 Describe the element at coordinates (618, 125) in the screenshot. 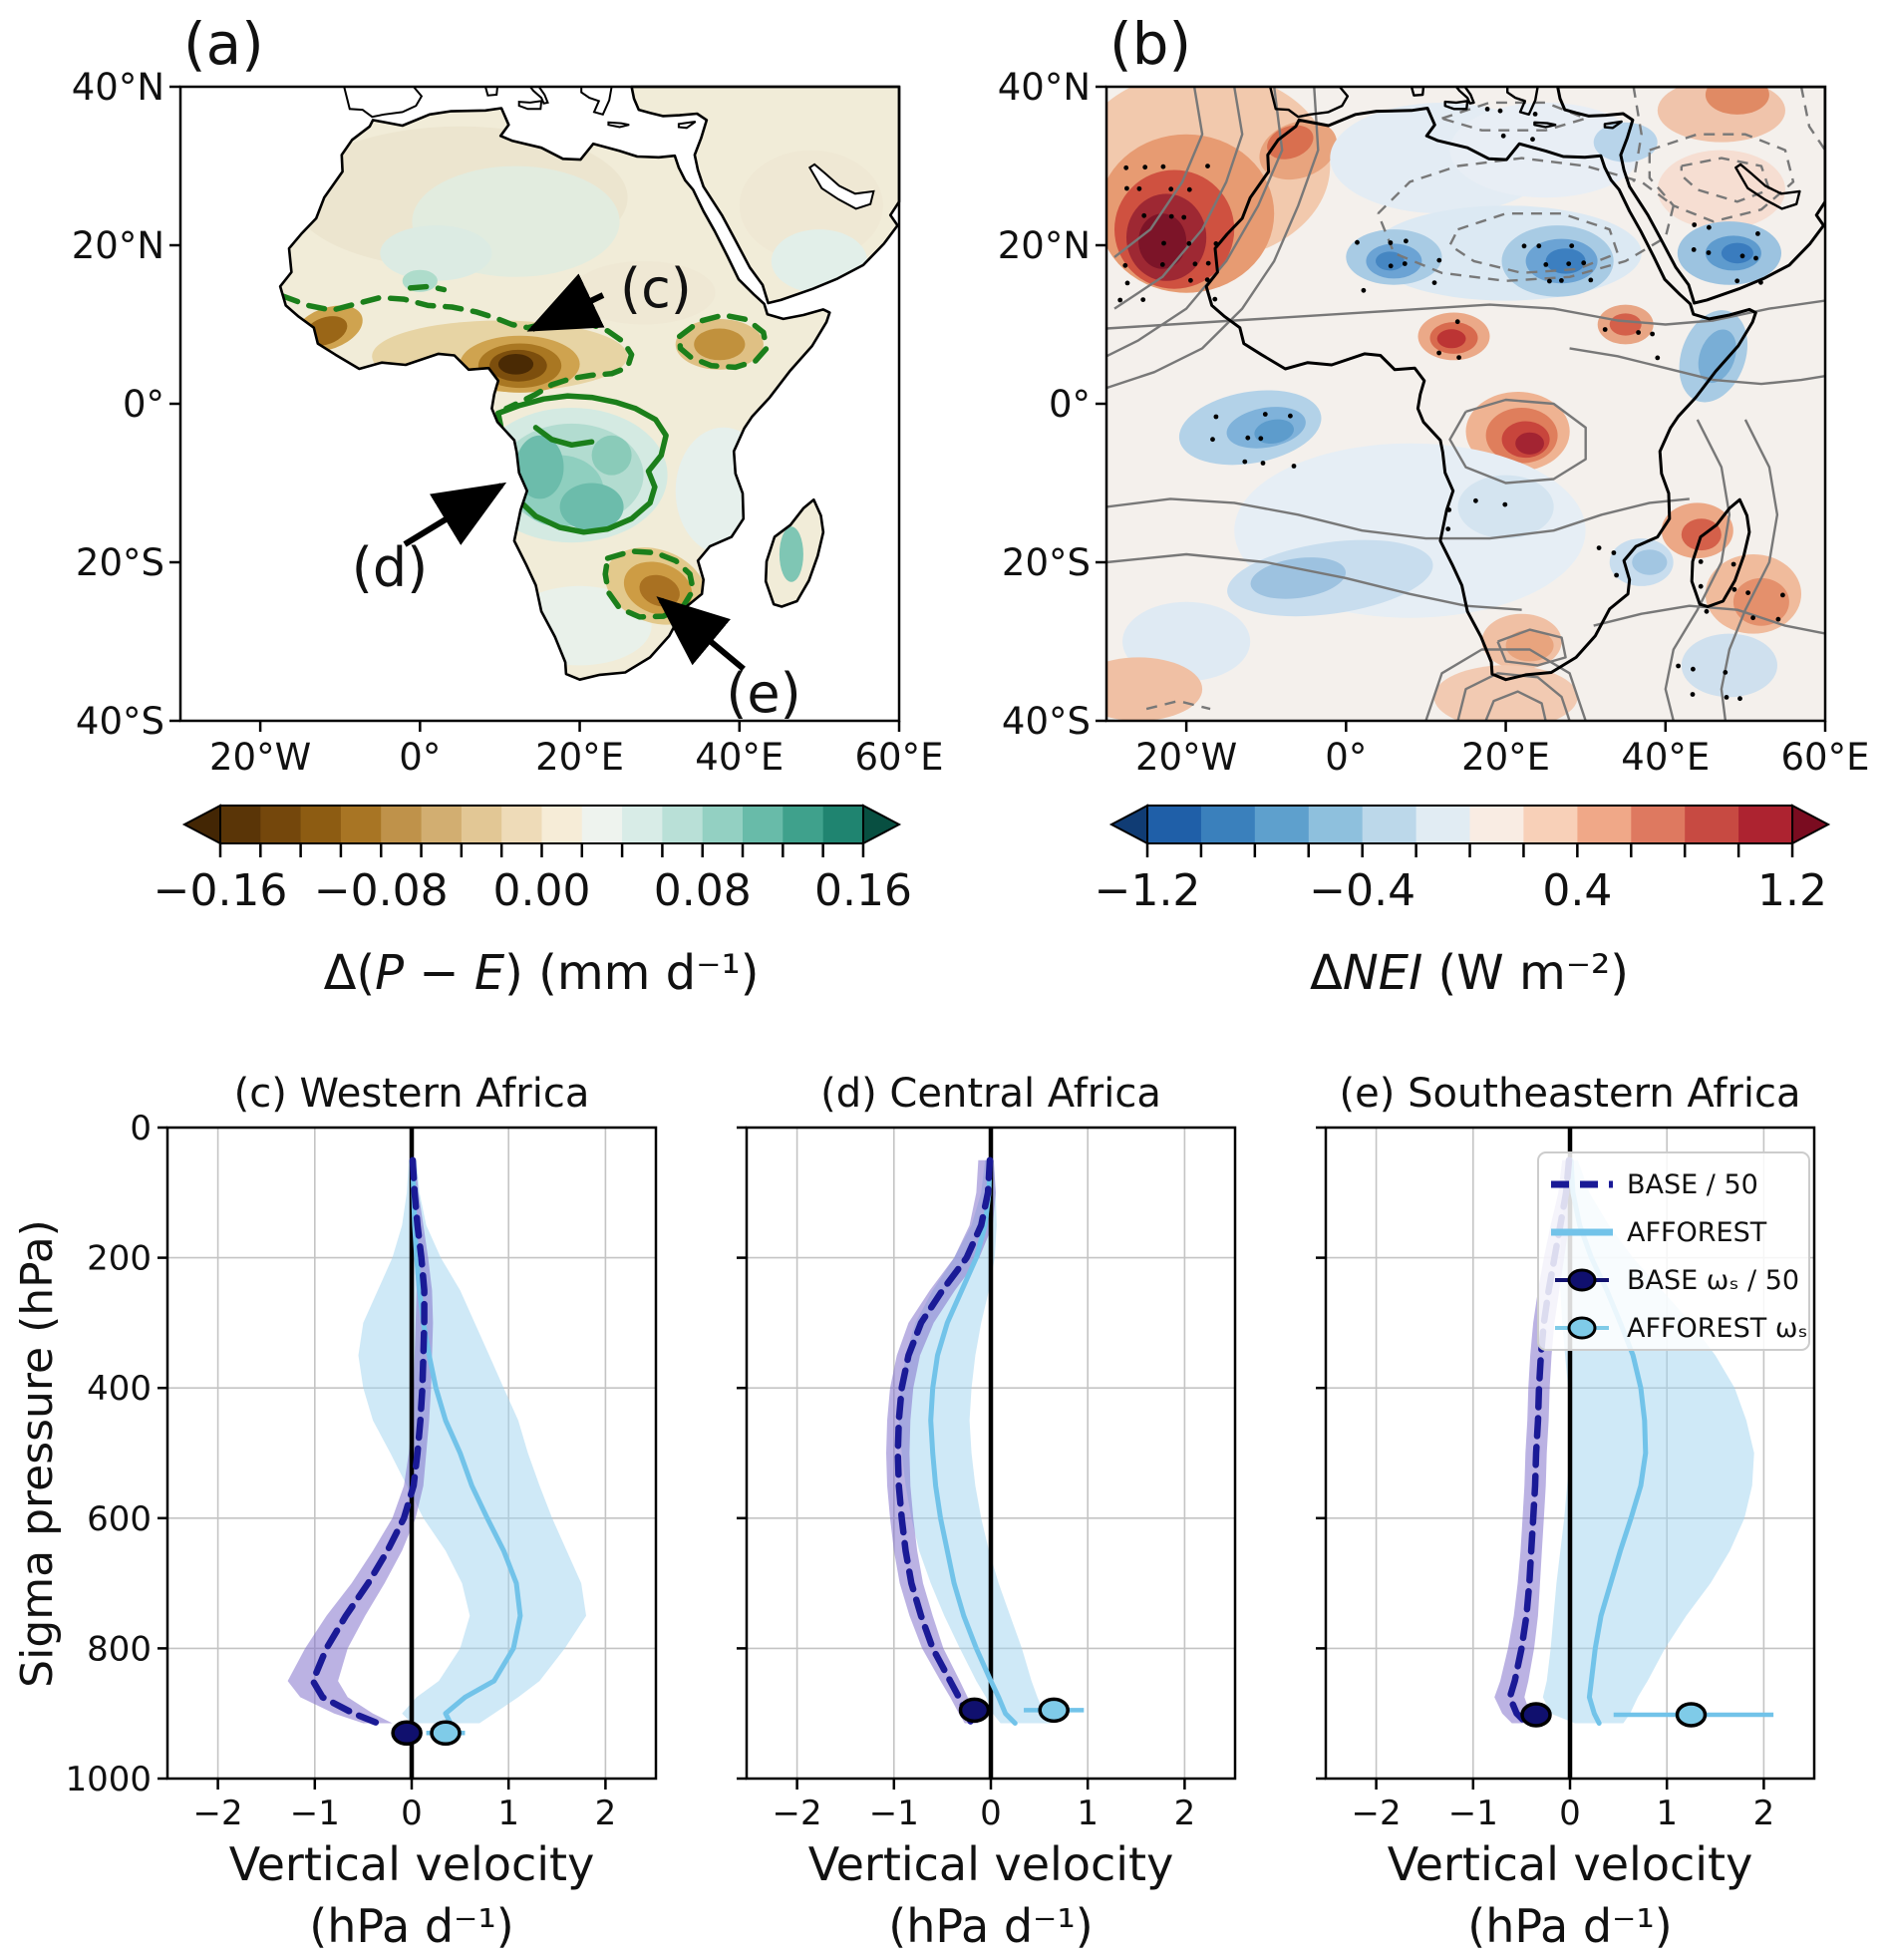

I see `europe-land` at that location.